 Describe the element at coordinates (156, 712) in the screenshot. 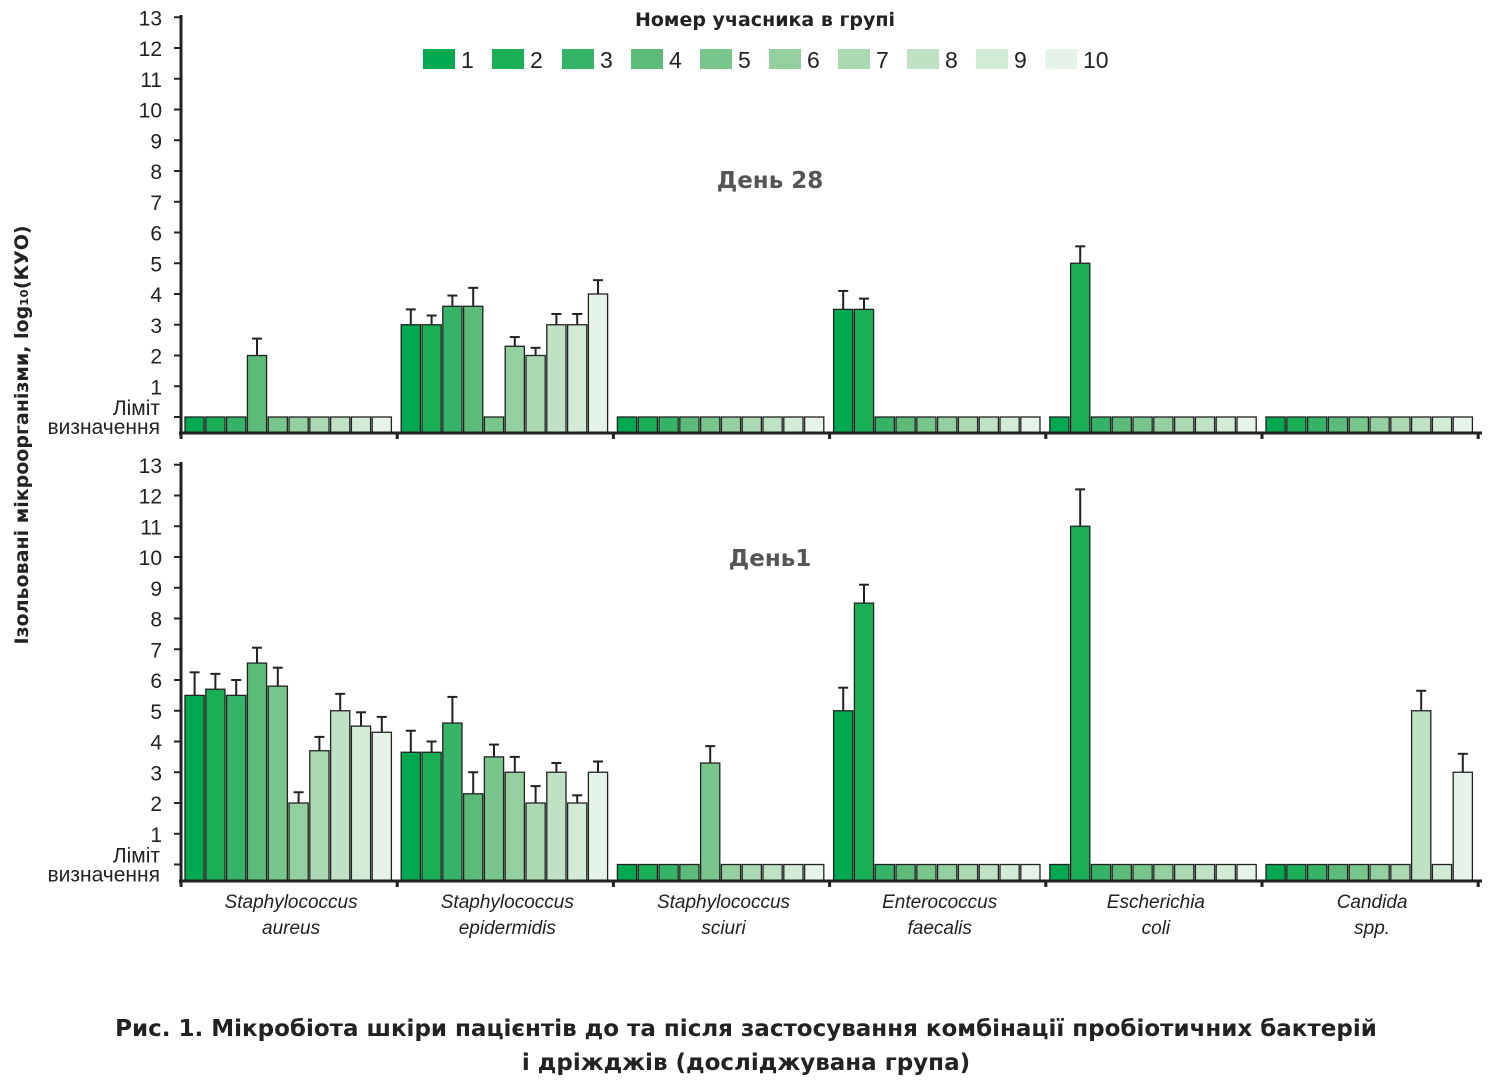

I see `y-tick-label: 5` at that location.